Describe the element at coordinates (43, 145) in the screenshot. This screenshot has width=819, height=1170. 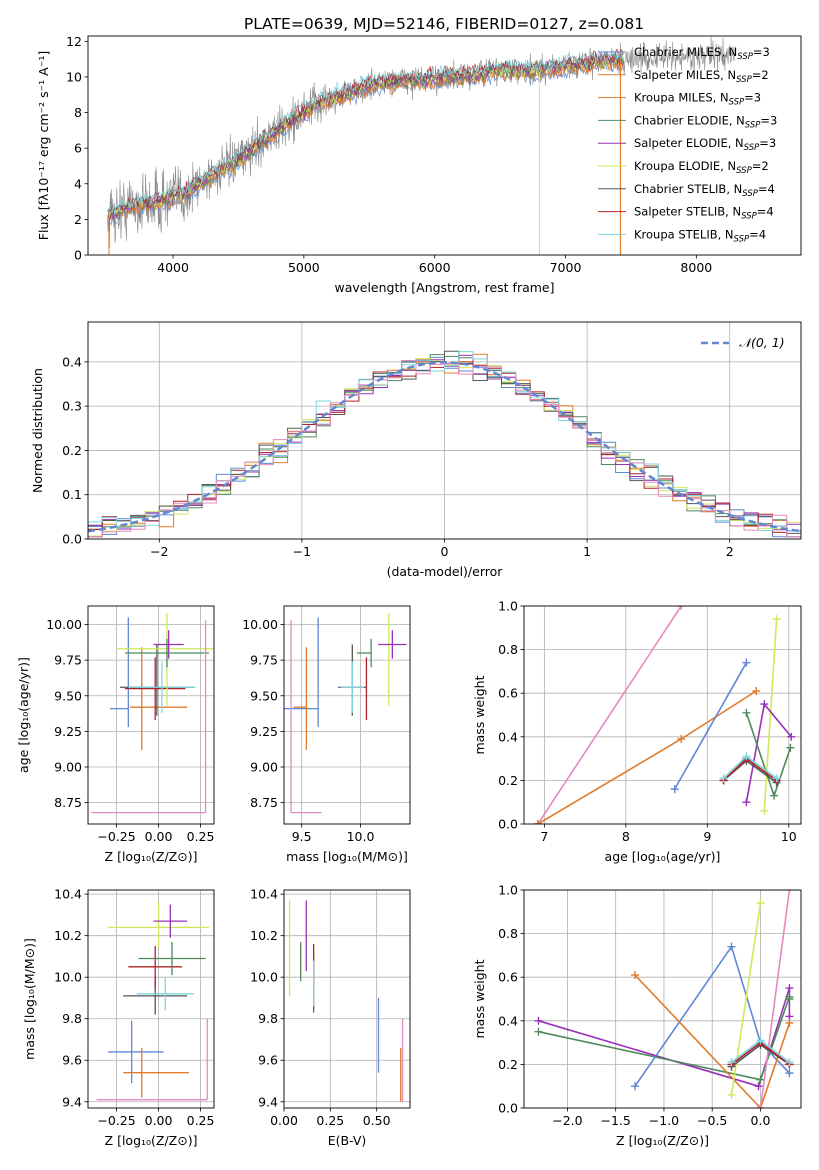
I see `y-axis-label: Flux [fλ10⁻¹⁷ erg cm⁻² s⁻¹ A⁻¹]` at that location.